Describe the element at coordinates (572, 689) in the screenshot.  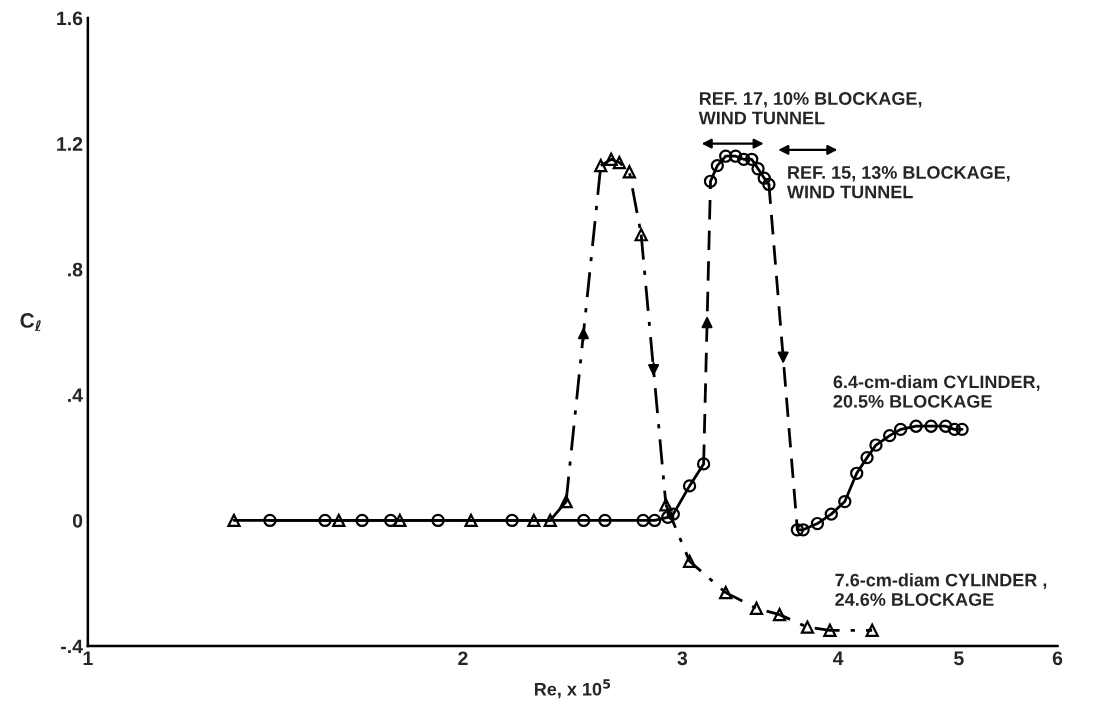
I see `x-axis-title: Re, x 10$^{5}$` at that location.